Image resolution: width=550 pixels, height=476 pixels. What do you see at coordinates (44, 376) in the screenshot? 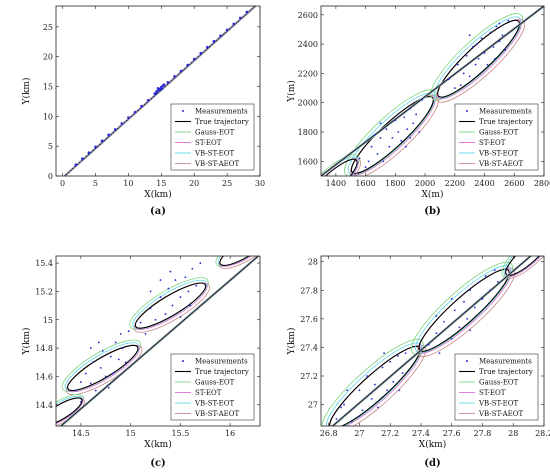
I see `y-tick-label: 14.6` at bounding box center [44, 376].